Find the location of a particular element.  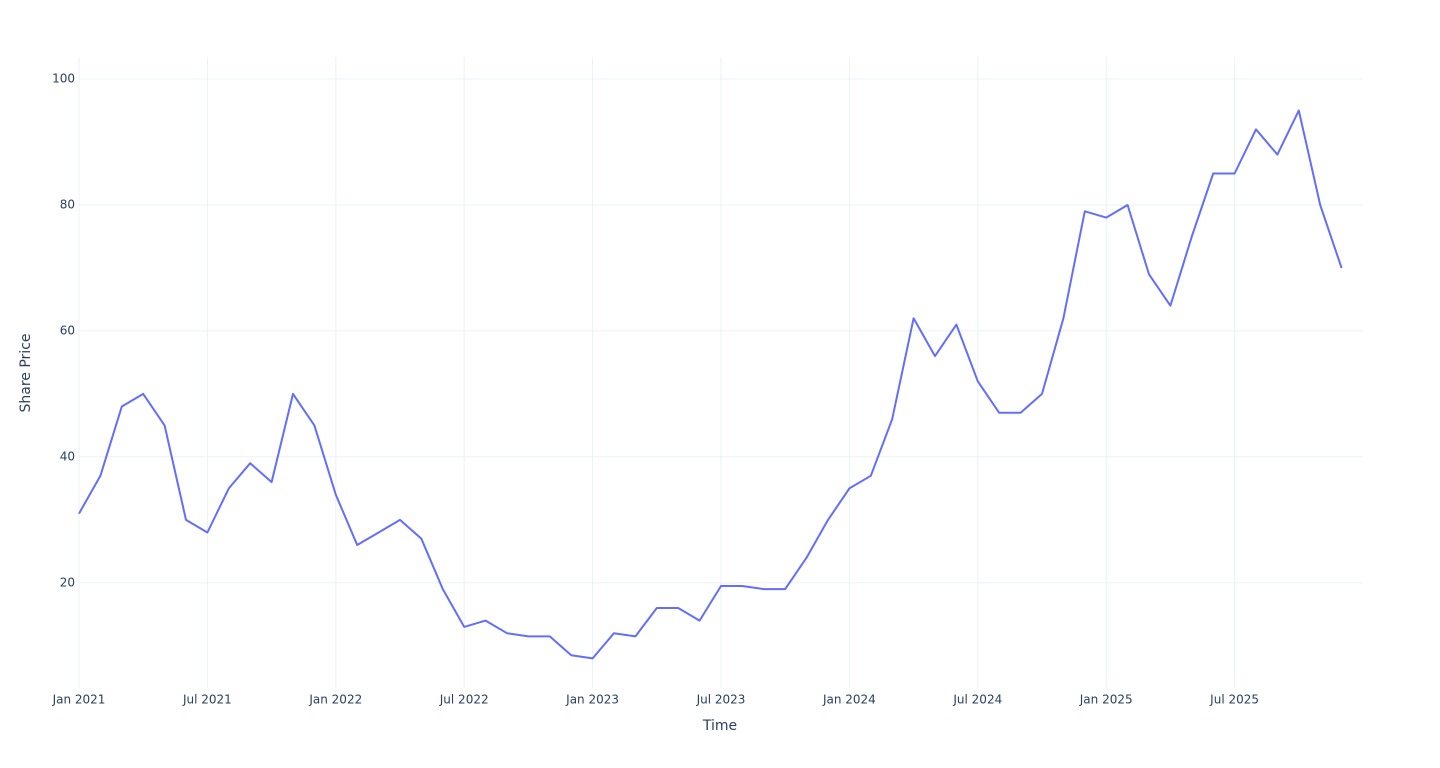

x-tick-label: Jul 2024 is located at coordinates (977, 700).